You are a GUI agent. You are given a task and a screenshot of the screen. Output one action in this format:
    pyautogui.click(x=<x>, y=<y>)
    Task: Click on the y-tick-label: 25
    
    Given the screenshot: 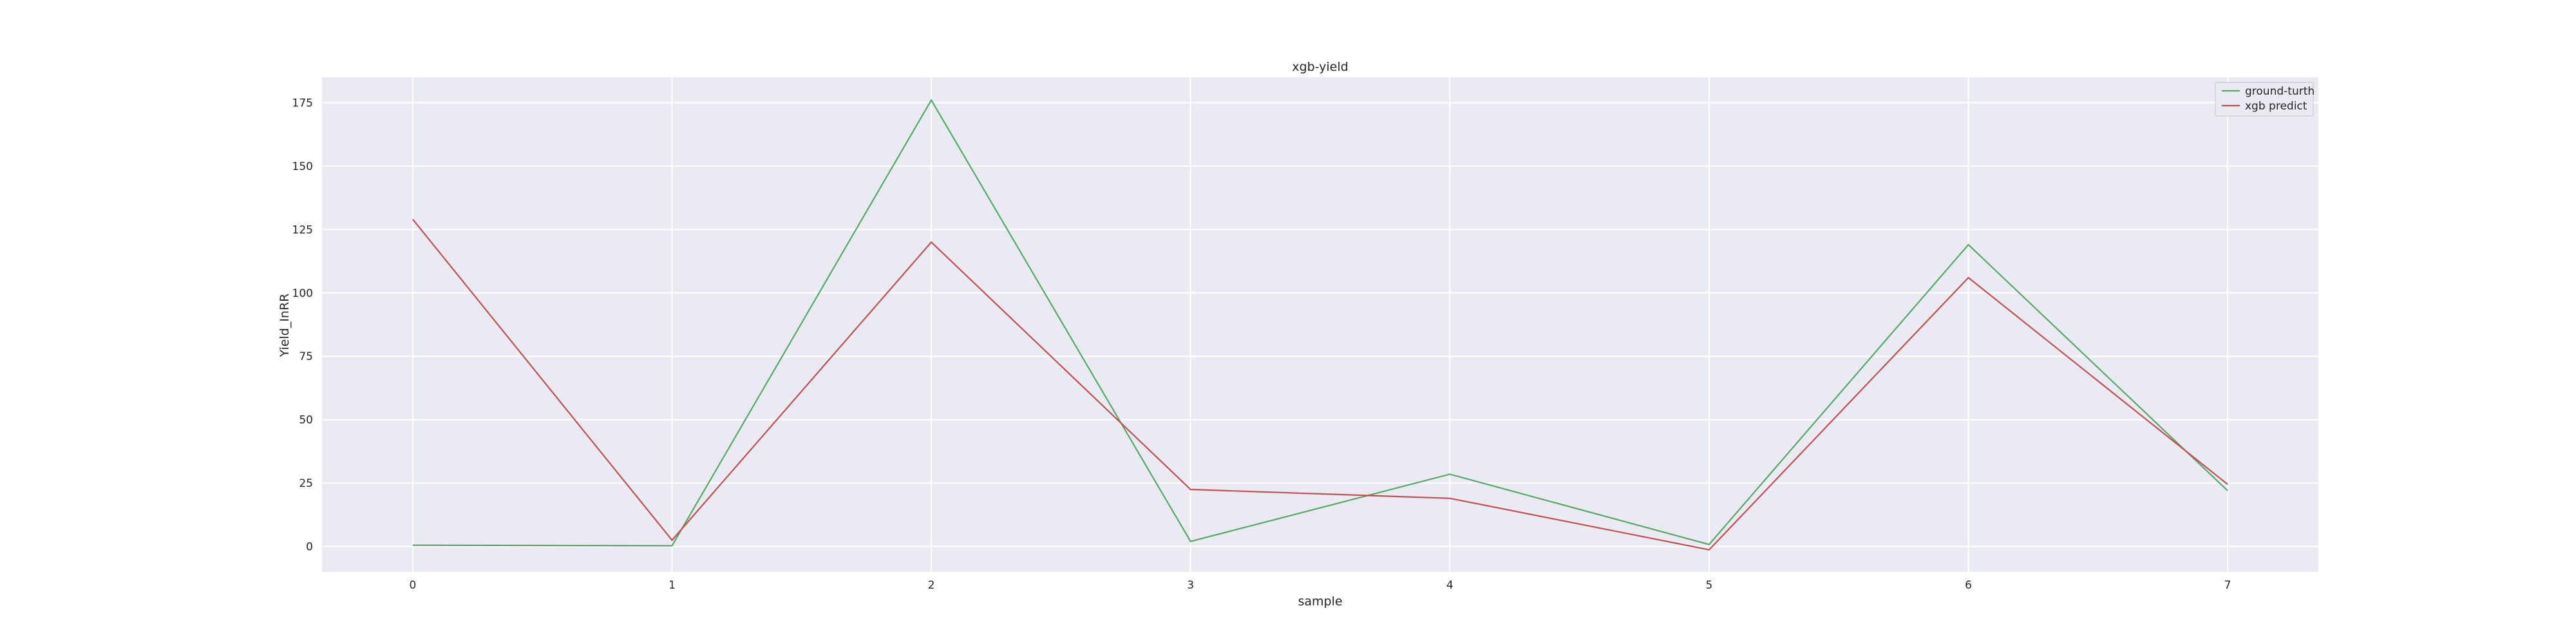 What is the action you would take?
    pyautogui.click(x=306, y=483)
    